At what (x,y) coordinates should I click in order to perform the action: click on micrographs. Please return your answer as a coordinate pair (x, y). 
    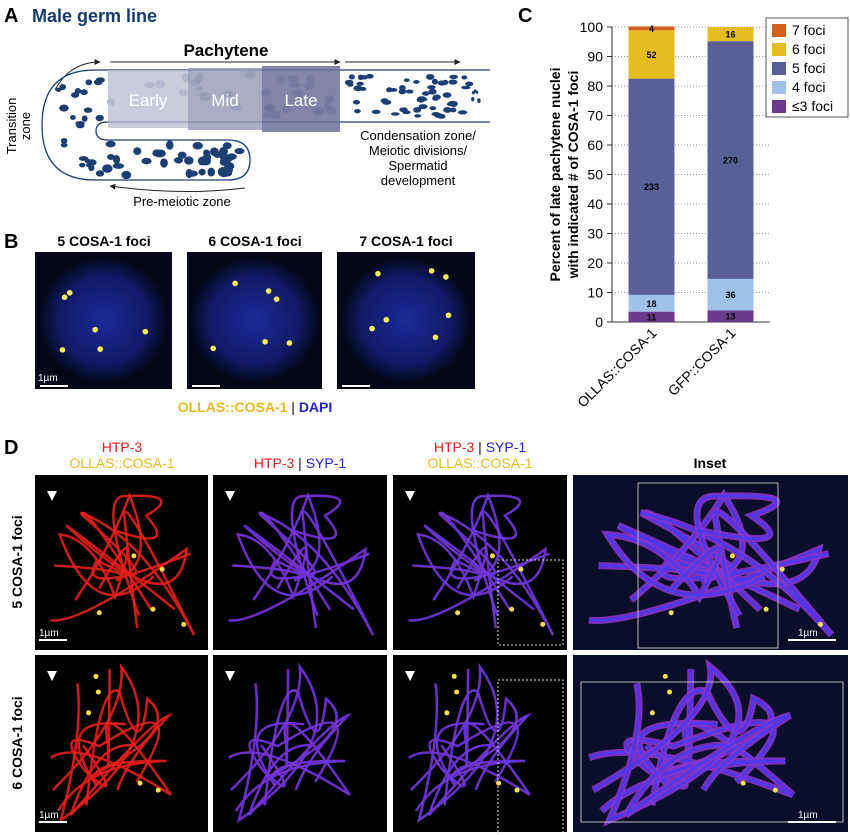
    Looking at the image, I should click on (255, 320).